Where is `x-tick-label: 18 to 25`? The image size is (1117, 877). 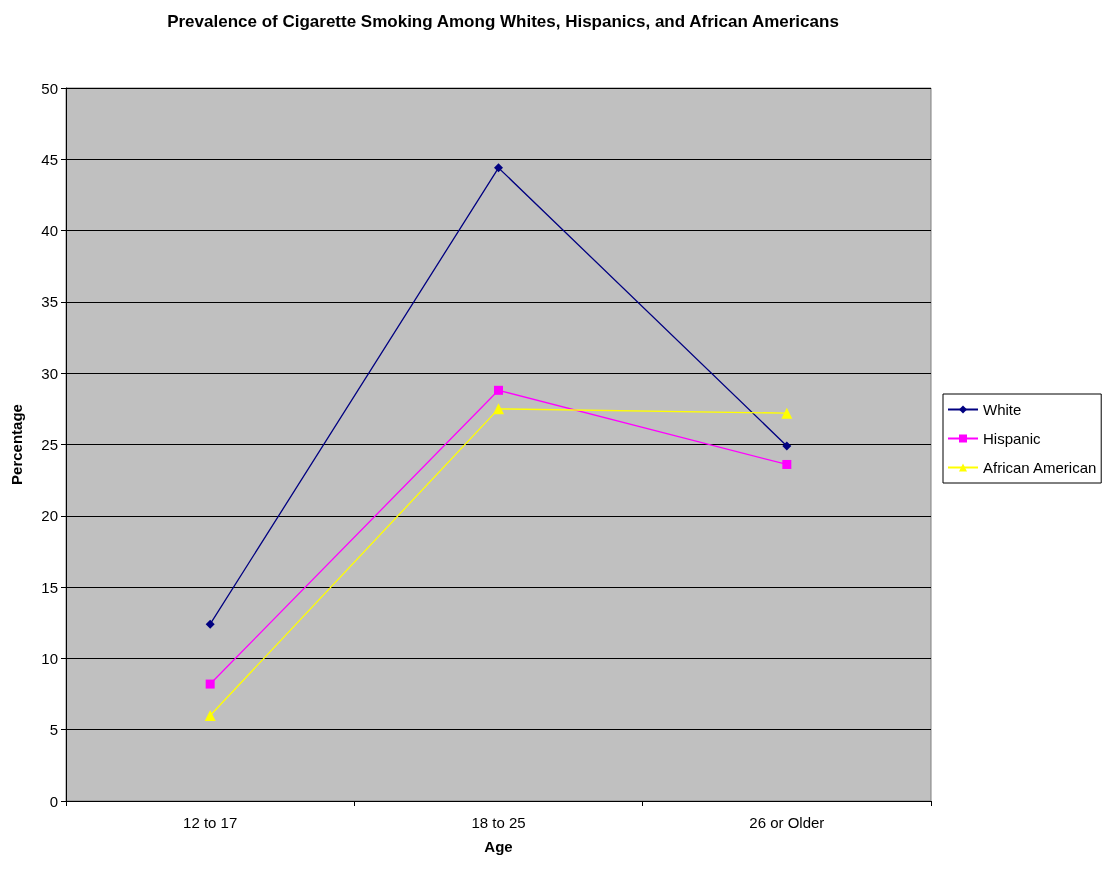 x-tick-label: 18 to 25 is located at coordinates (498, 822).